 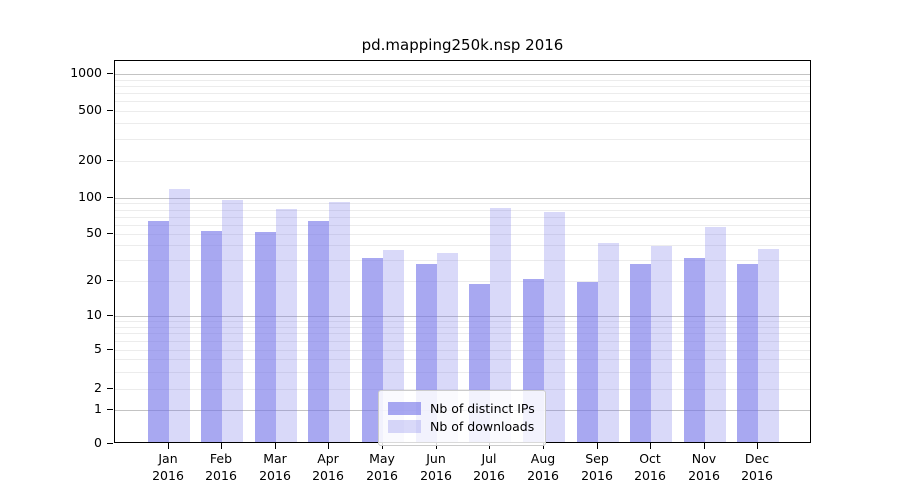 What do you see at coordinates (482, 408) in the screenshot?
I see `legend-label-distinct-ips: Nb of distinct IPs` at bounding box center [482, 408].